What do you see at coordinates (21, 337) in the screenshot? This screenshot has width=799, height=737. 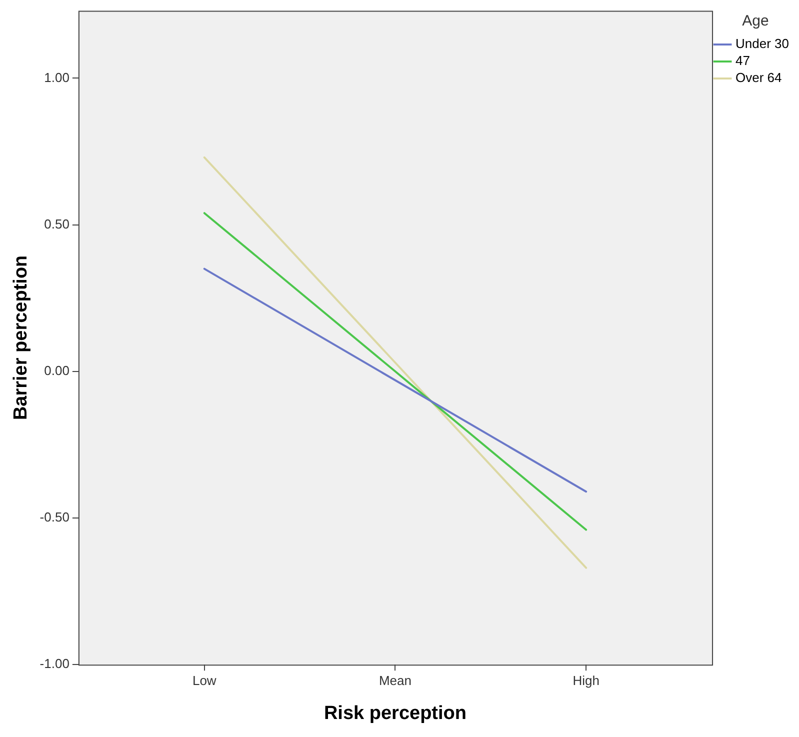 I see `y-axis-title: Barrier perception` at bounding box center [21, 337].